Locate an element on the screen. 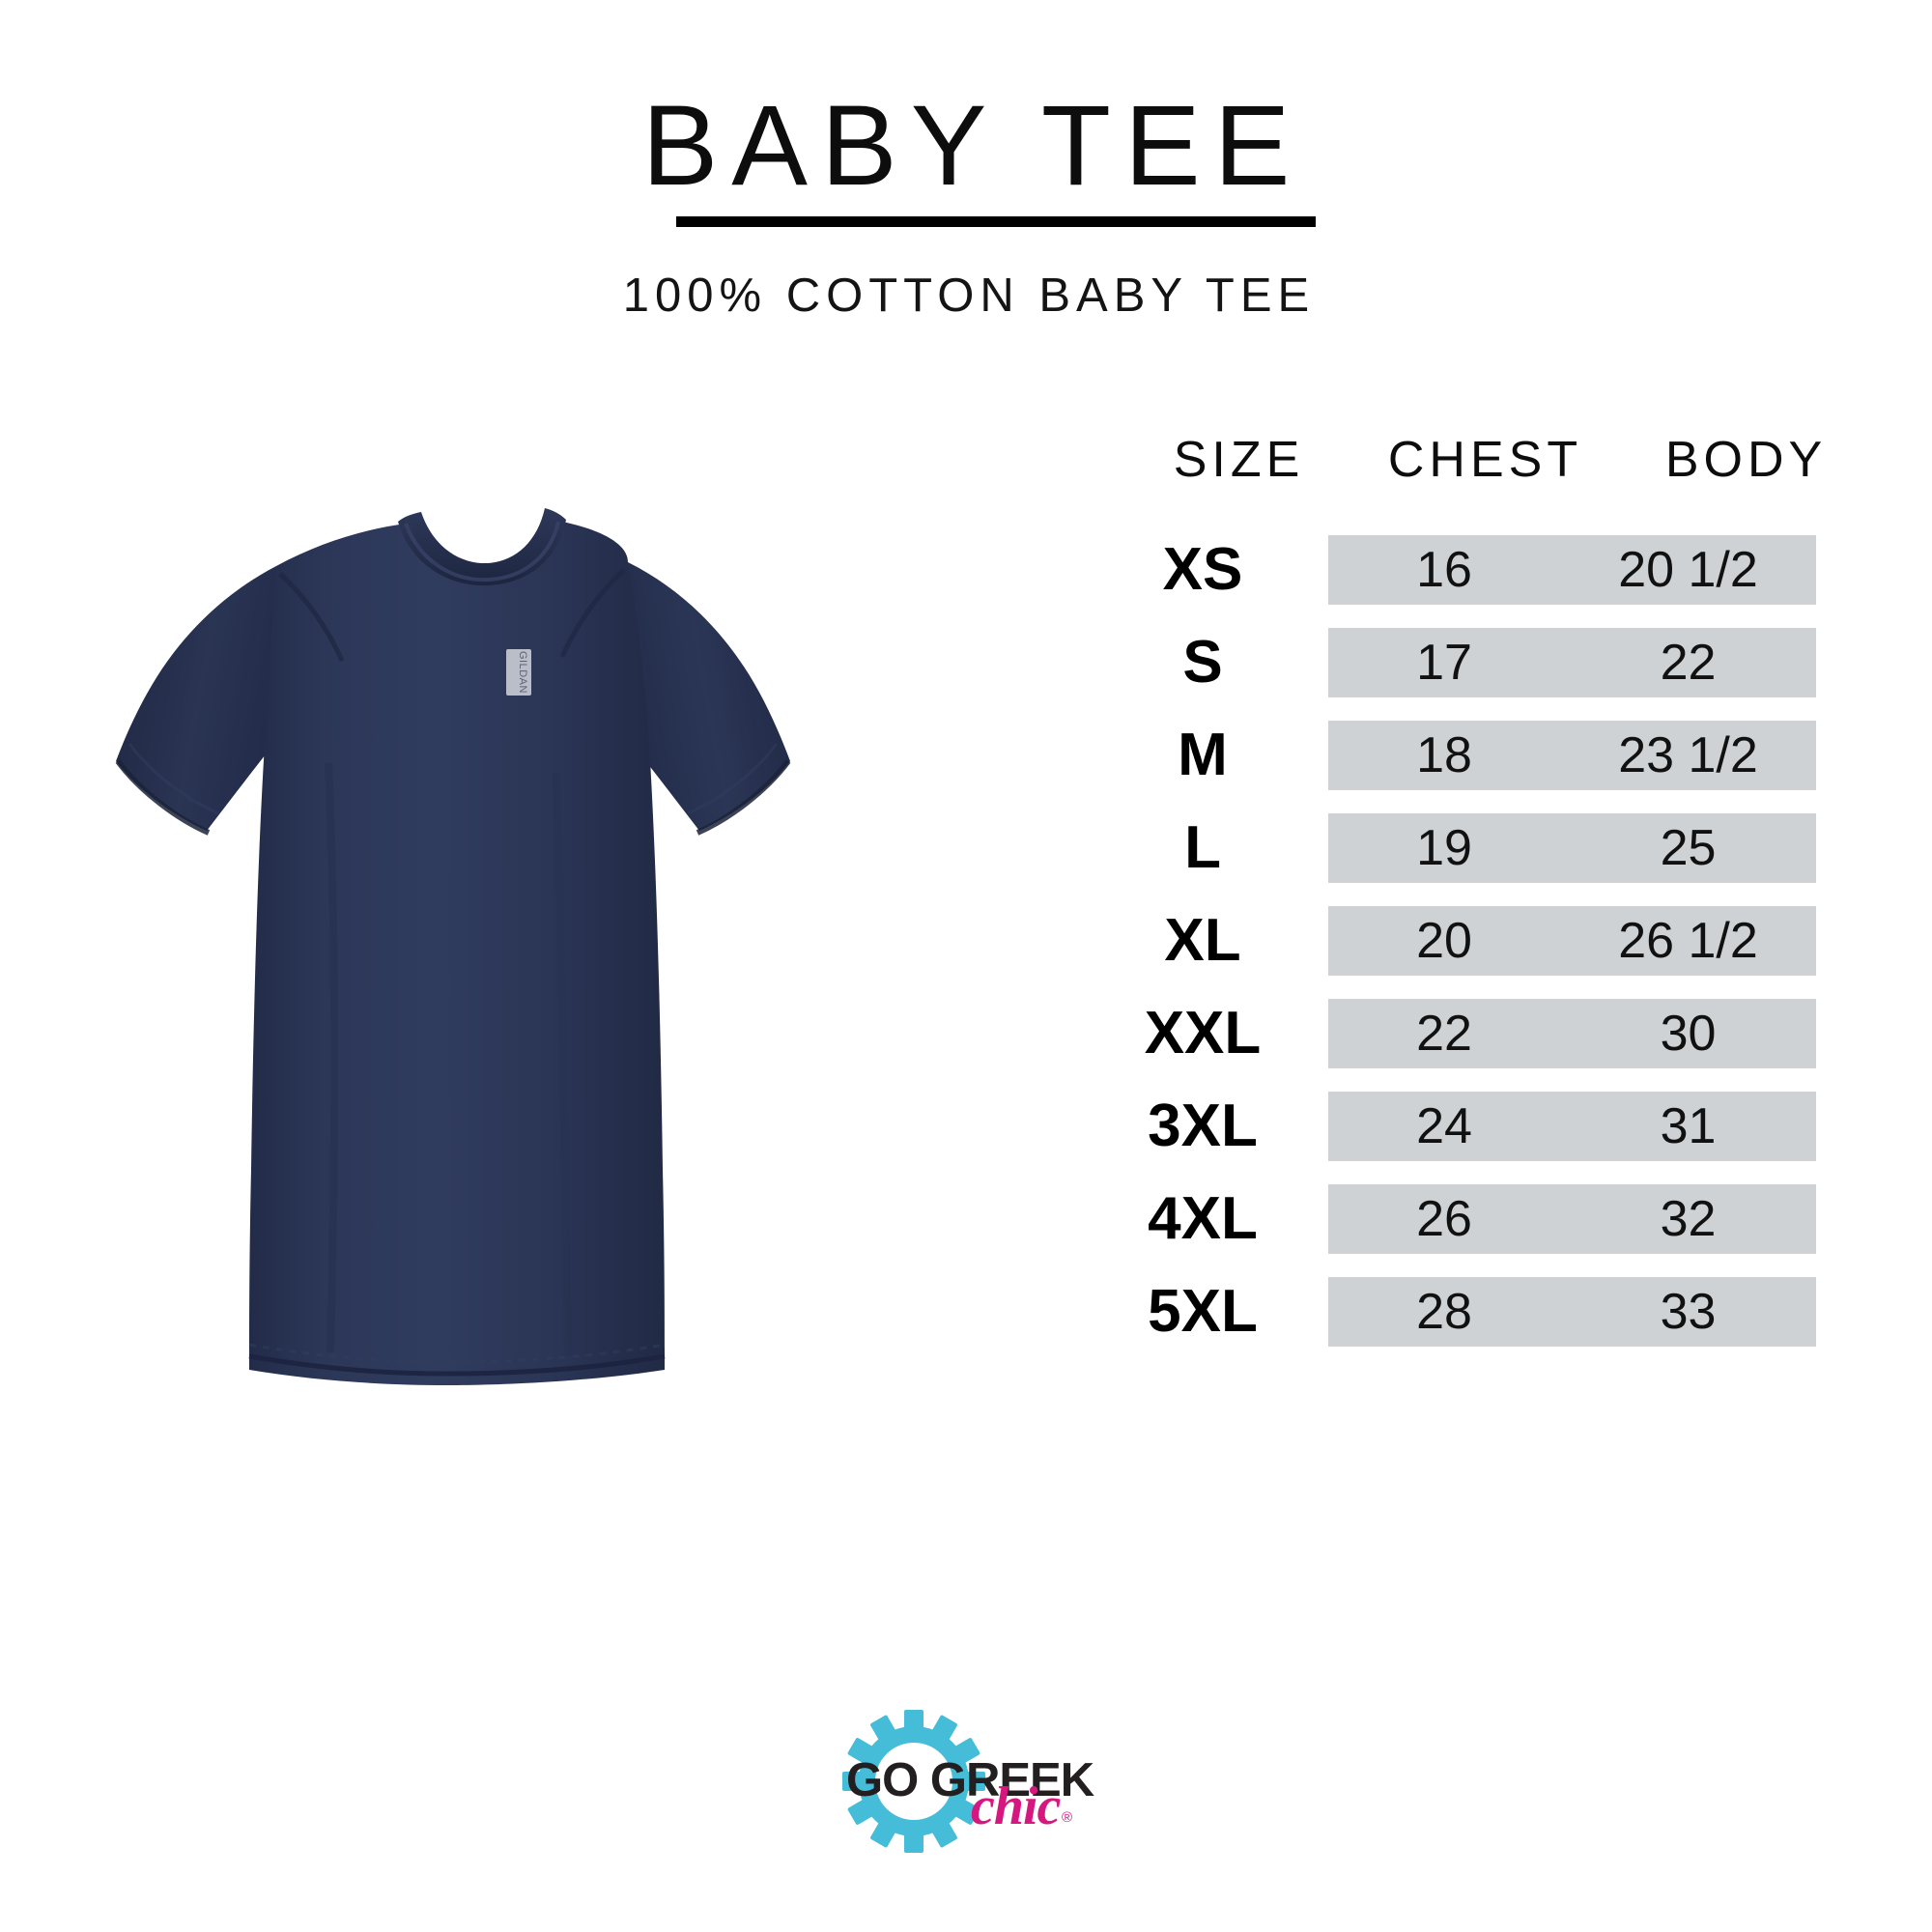 This screenshot has height=1932, width=1932. column-header-body: BODY is located at coordinates (1746, 460).